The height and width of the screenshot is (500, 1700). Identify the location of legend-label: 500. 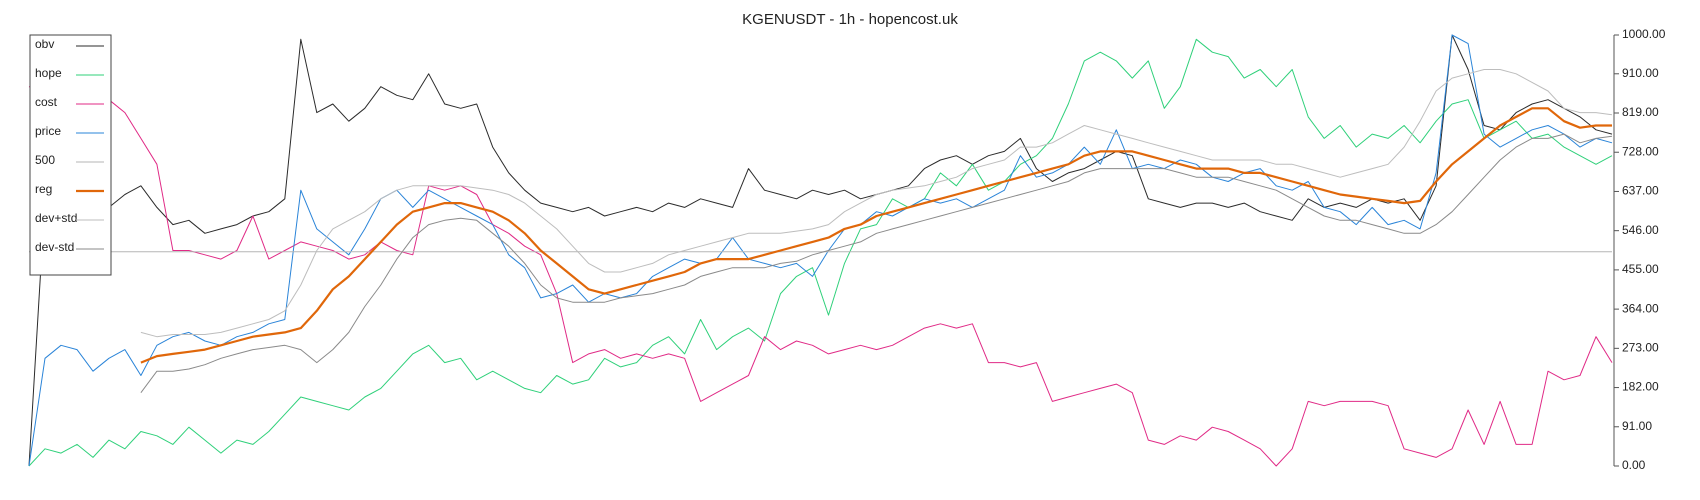
(45, 160).